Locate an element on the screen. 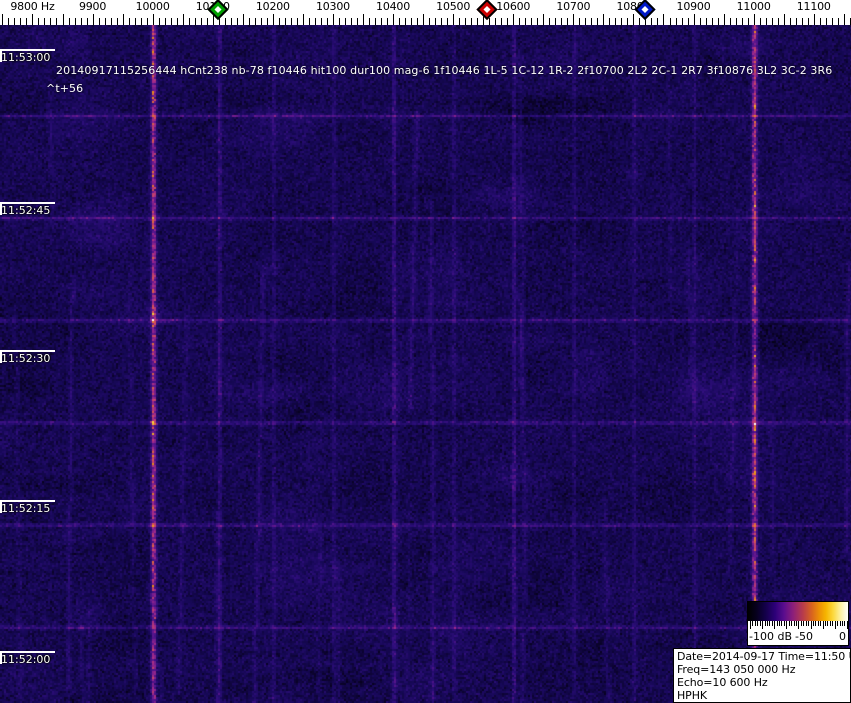 This screenshot has height=703, width=851. time-axis-label: 11:52:30 is located at coordinates (27, 357).